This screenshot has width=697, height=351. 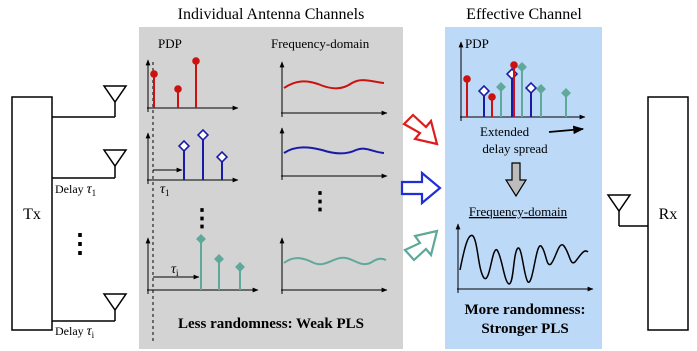 What do you see at coordinates (333, 265) in the screenshot?
I see `freq-plot-i` at bounding box center [333, 265].